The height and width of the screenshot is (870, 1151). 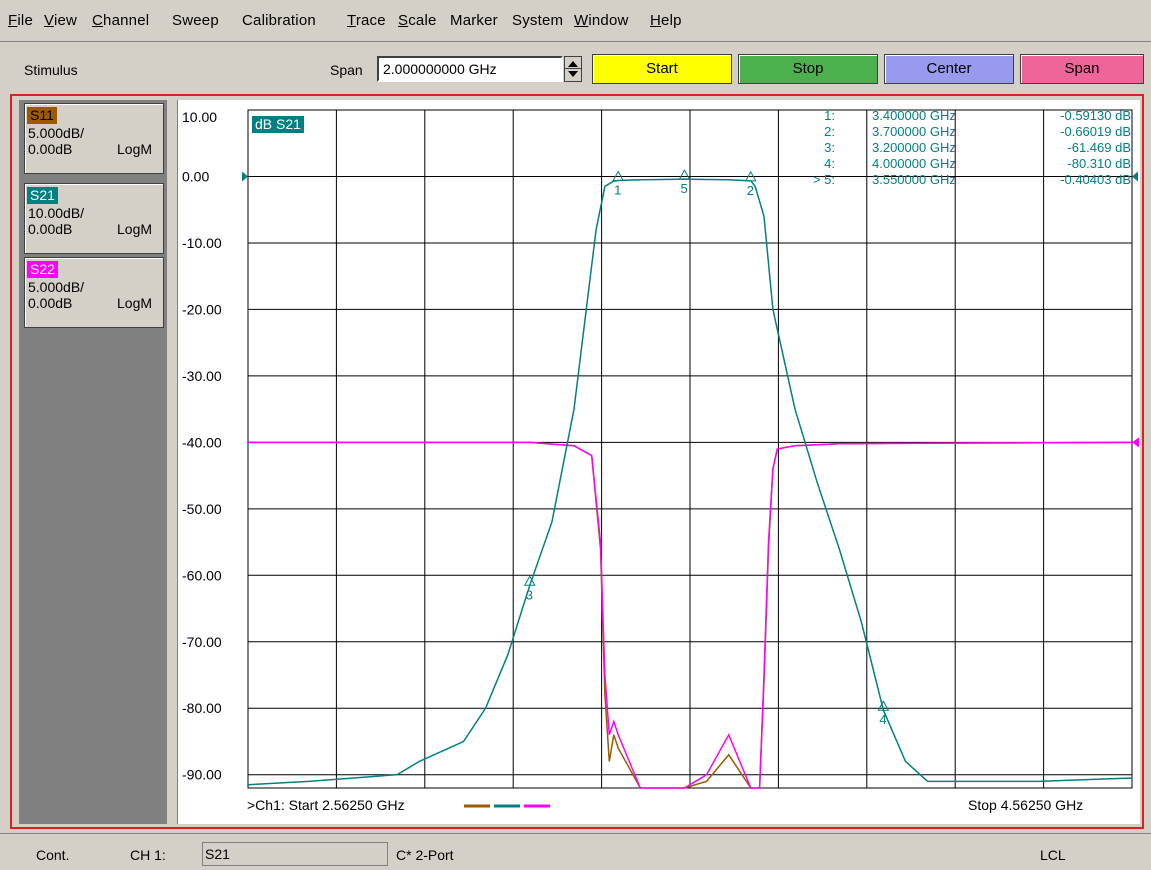 What do you see at coordinates (53, 855) in the screenshot?
I see `sweep-mode: Cont.` at bounding box center [53, 855].